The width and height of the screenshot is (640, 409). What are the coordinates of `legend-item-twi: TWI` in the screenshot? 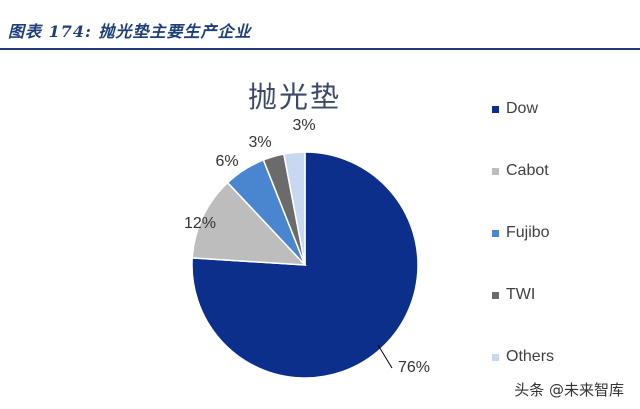 It's located at (513, 295).